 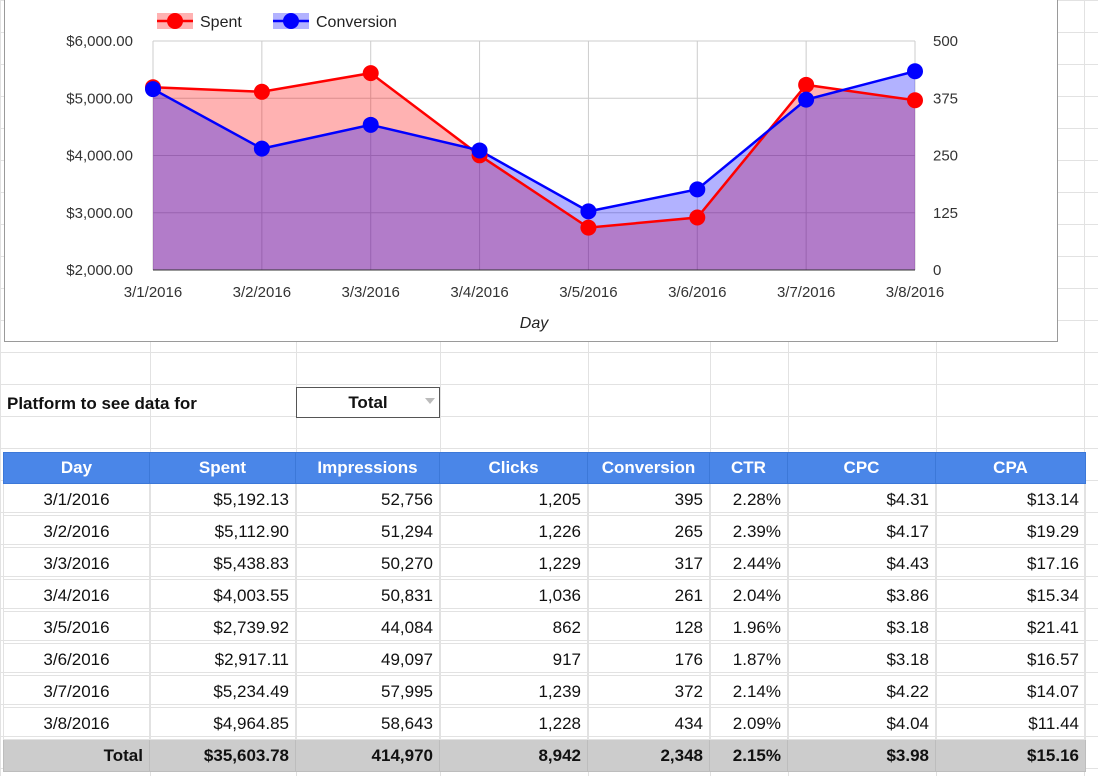 I want to click on table-cell: 862, so click(x=513, y=627).